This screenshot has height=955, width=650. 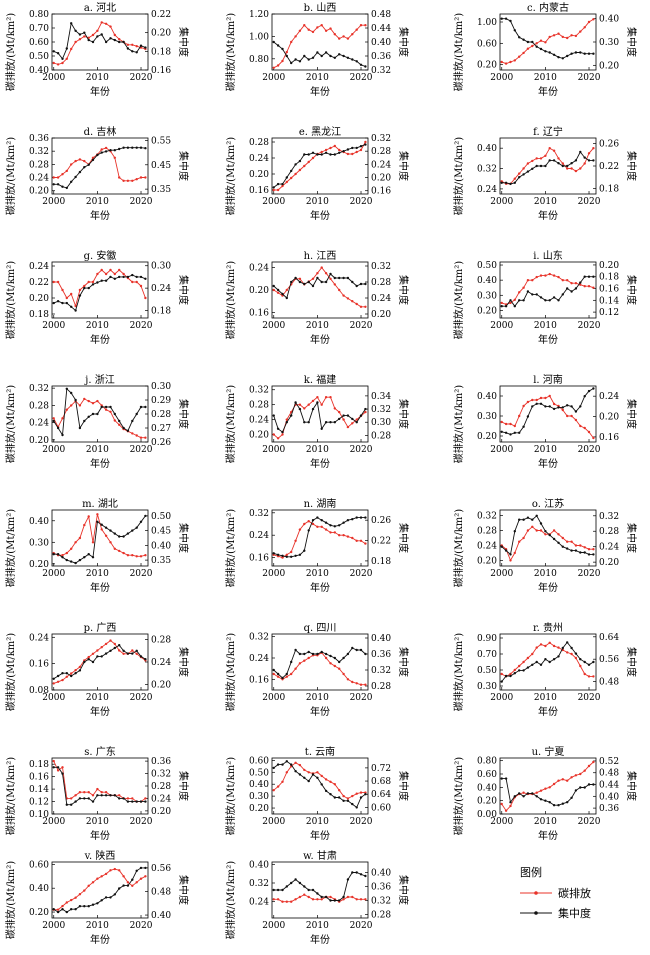 What do you see at coordinates (548, 627) in the screenshot?
I see `subplot-title: r. 贵州` at bounding box center [548, 627].